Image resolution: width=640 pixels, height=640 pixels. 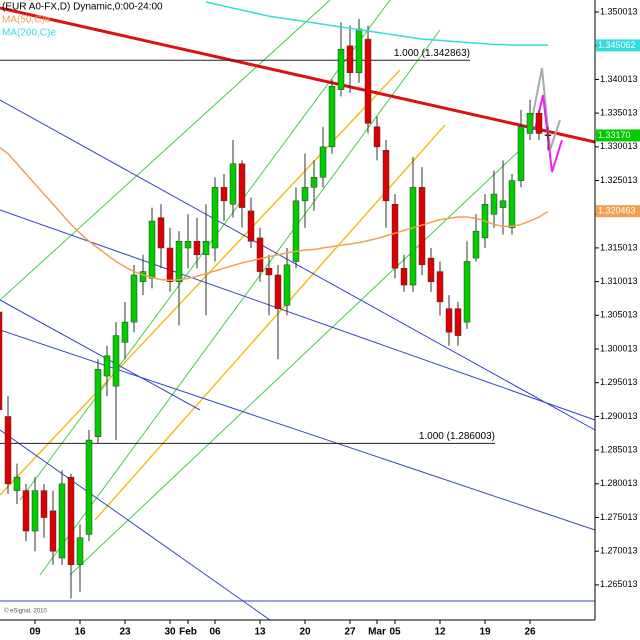 I want to click on x-tick-label: 26, so click(x=530, y=632).